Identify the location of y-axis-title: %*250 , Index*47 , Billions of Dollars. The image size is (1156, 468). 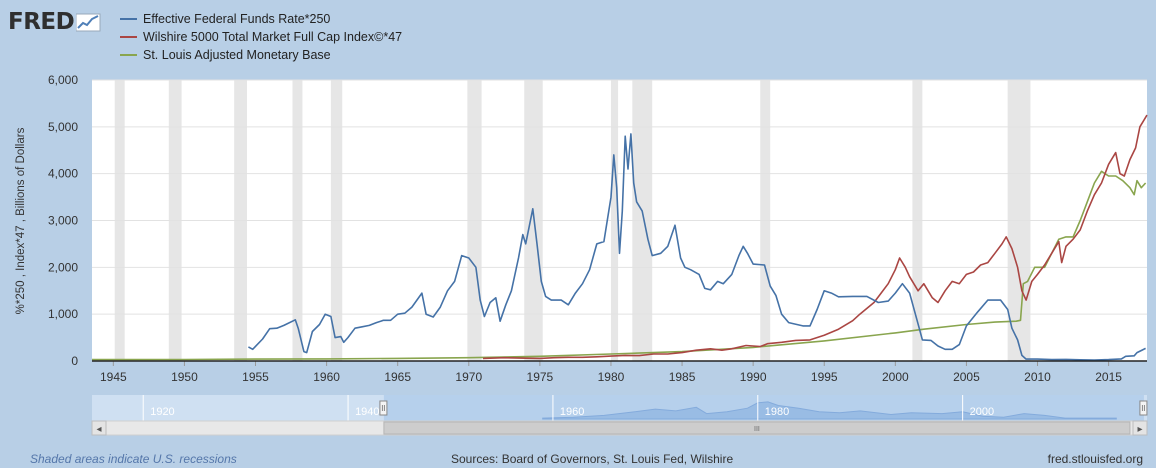
(21, 220).